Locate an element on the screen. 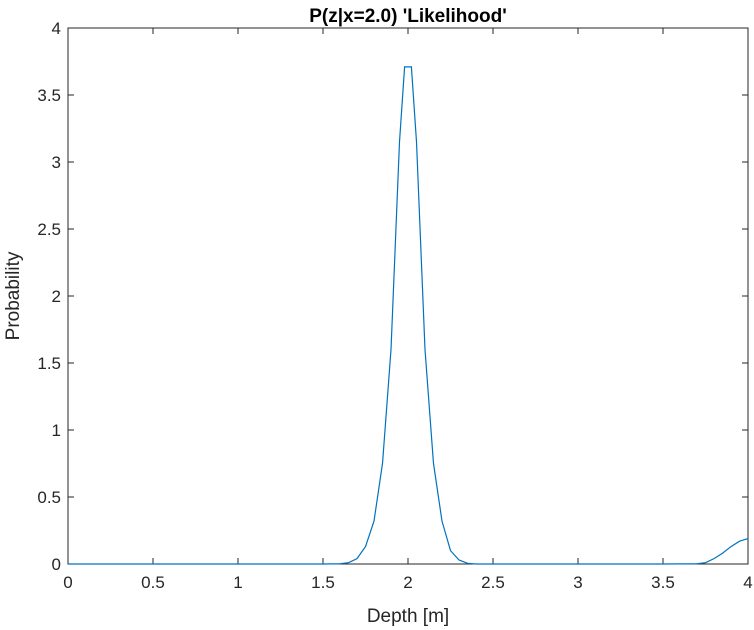 The image size is (754, 630). x-axis-label: Depth [m] is located at coordinates (408, 616).